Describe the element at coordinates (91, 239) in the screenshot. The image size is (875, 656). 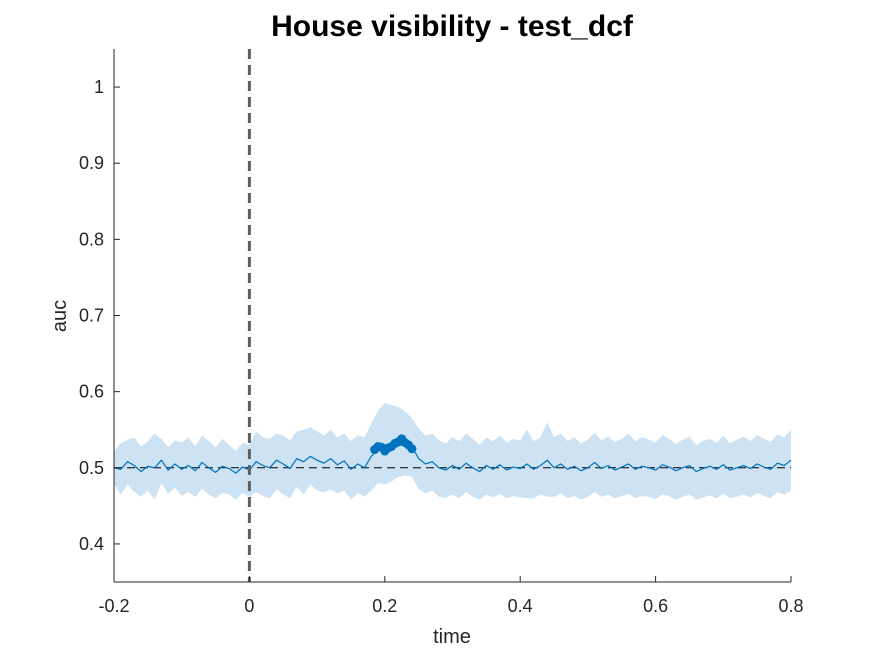
I see `y-tick-label: 0.8` at that location.